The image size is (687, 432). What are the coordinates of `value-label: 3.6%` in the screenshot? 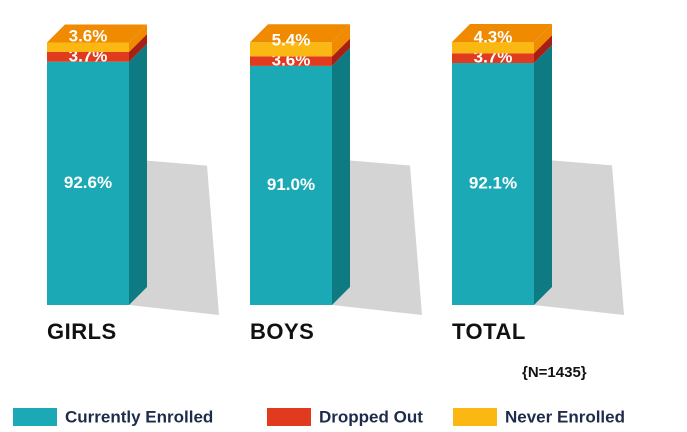 It's located at (88, 35).